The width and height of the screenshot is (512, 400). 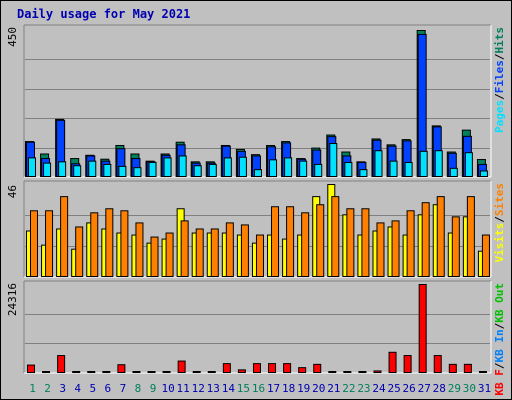 What do you see at coordinates (12, 299) in the screenshot?
I see `y-tick-label-bottom: 24316` at bounding box center [12, 299].